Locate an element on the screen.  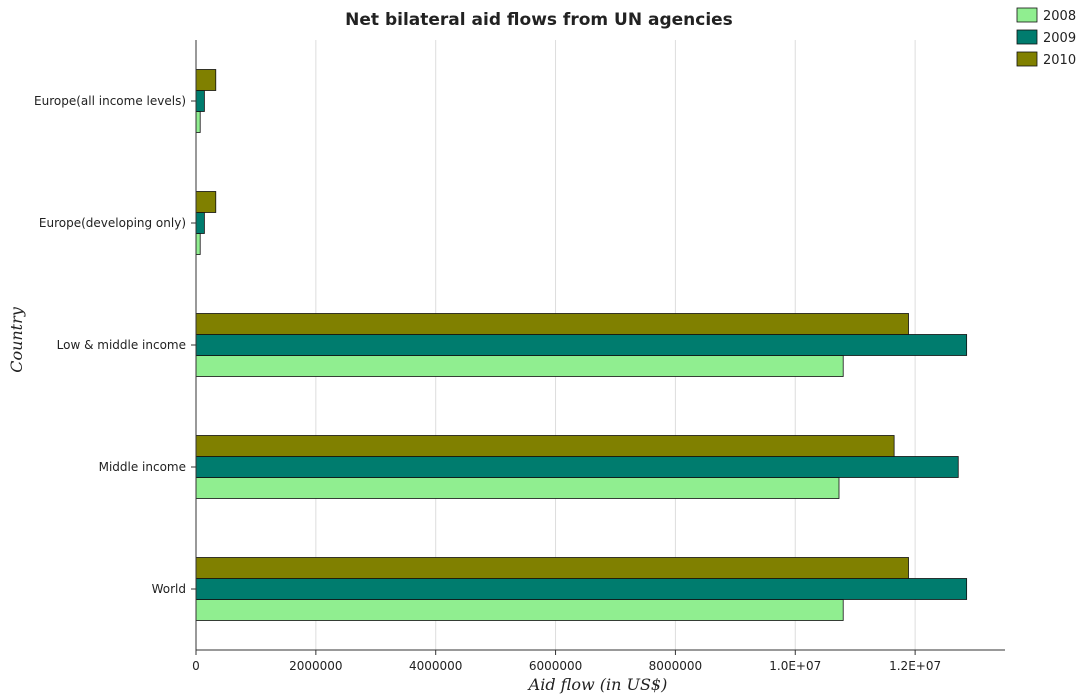
chart-title: Net bilateral aid flows from UN agencies is located at coordinates (539, 20).